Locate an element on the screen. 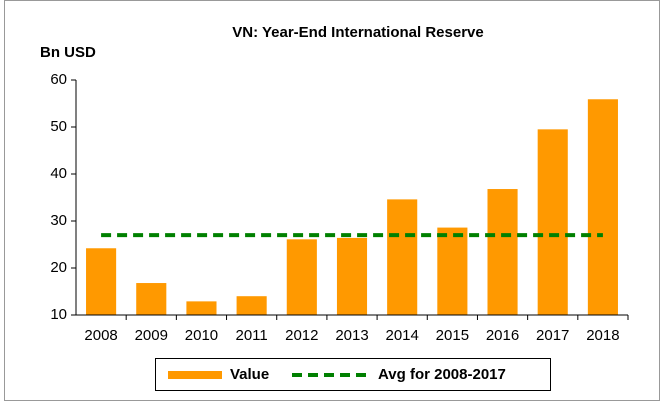  y-tick-label: 60 is located at coordinates (58, 79).